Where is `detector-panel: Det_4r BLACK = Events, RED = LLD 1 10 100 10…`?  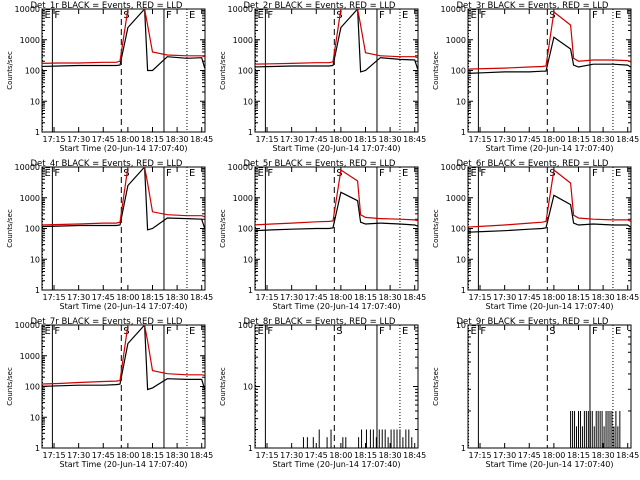 detector-panel: Det_4r BLACK = Events, RED = LLD 1 10 100 10… is located at coordinates (109, 235).